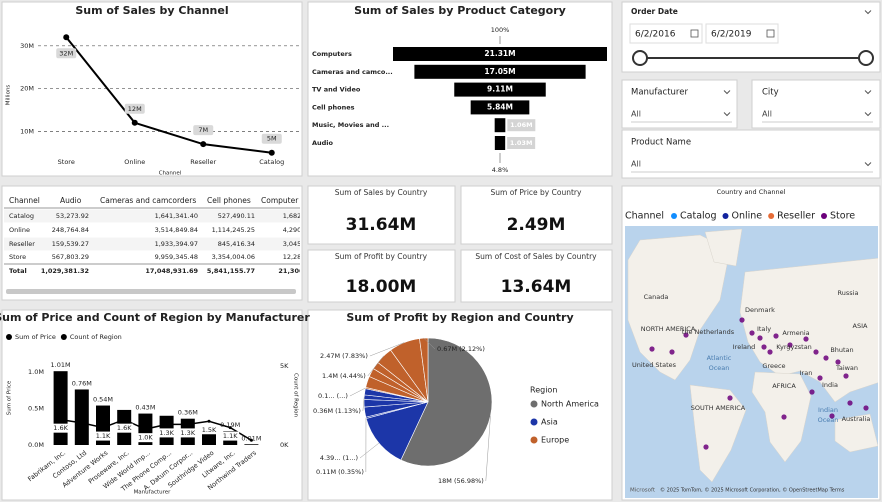 This screenshot has height=502, width=882. I want to click on x-tick-label: Online, so click(134, 162).